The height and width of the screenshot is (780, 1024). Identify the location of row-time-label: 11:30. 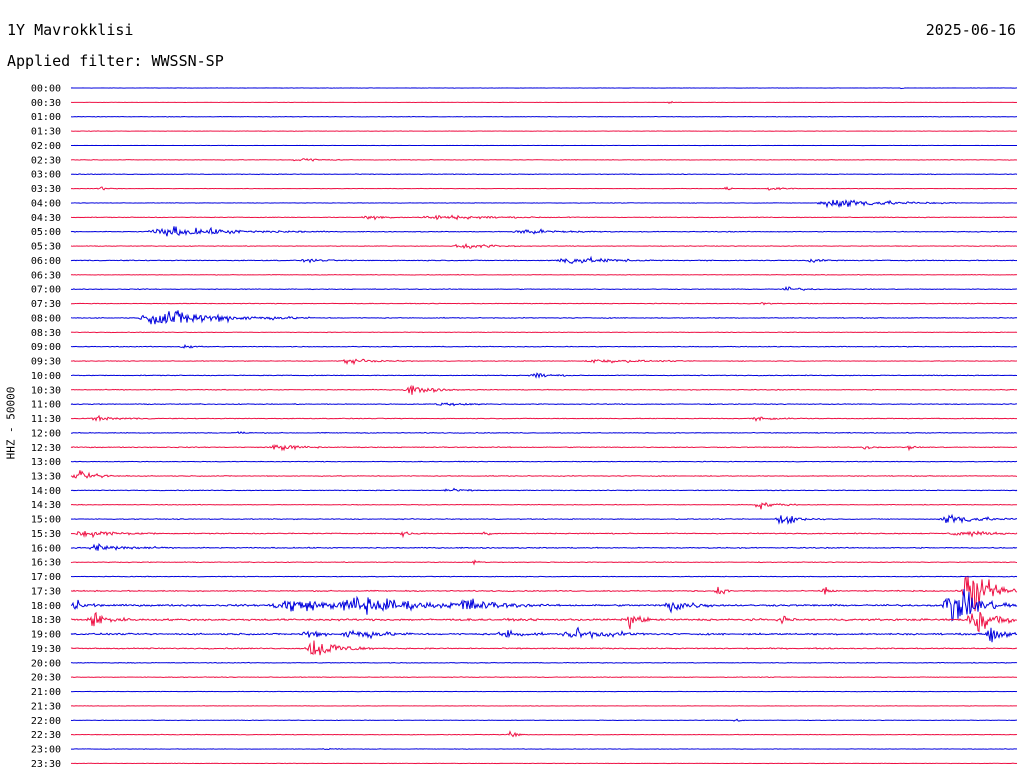
(46, 419).